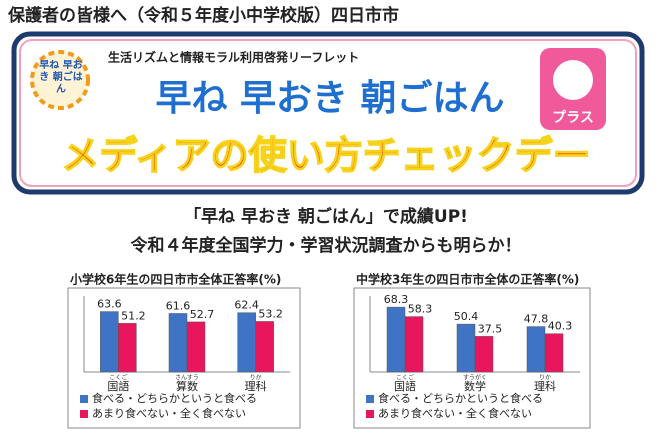 The image size is (659, 434). I want to click on chart-title: 中学校3年生の四日市市全体の正答率(%), so click(467, 279).